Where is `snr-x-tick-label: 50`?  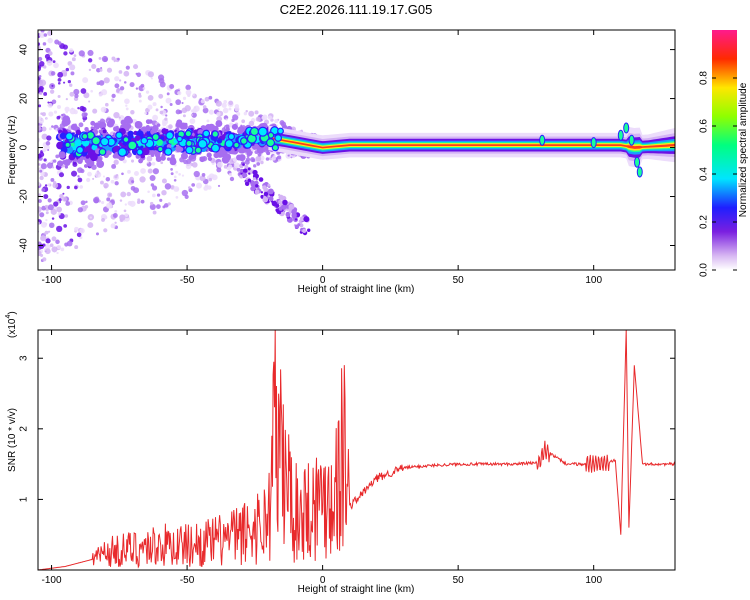
snr-x-tick-label: 50 is located at coordinates (459, 580).